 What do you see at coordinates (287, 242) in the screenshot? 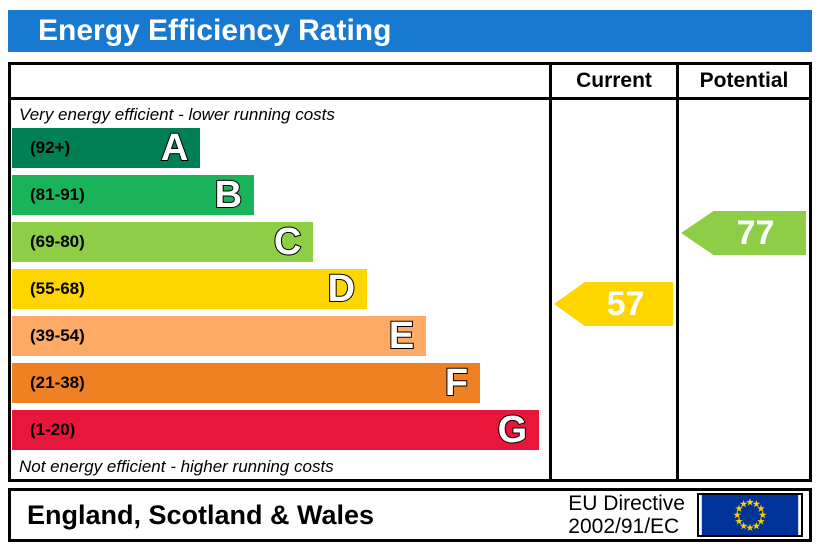
I see `band-c-letter: C` at bounding box center [287, 242].